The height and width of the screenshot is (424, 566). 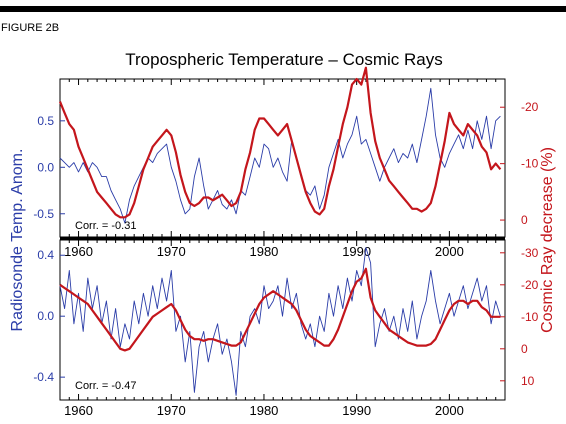 What do you see at coordinates (105, 386) in the screenshot?
I see `correlation-annotation: Corr. = -0.47` at bounding box center [105, 386].